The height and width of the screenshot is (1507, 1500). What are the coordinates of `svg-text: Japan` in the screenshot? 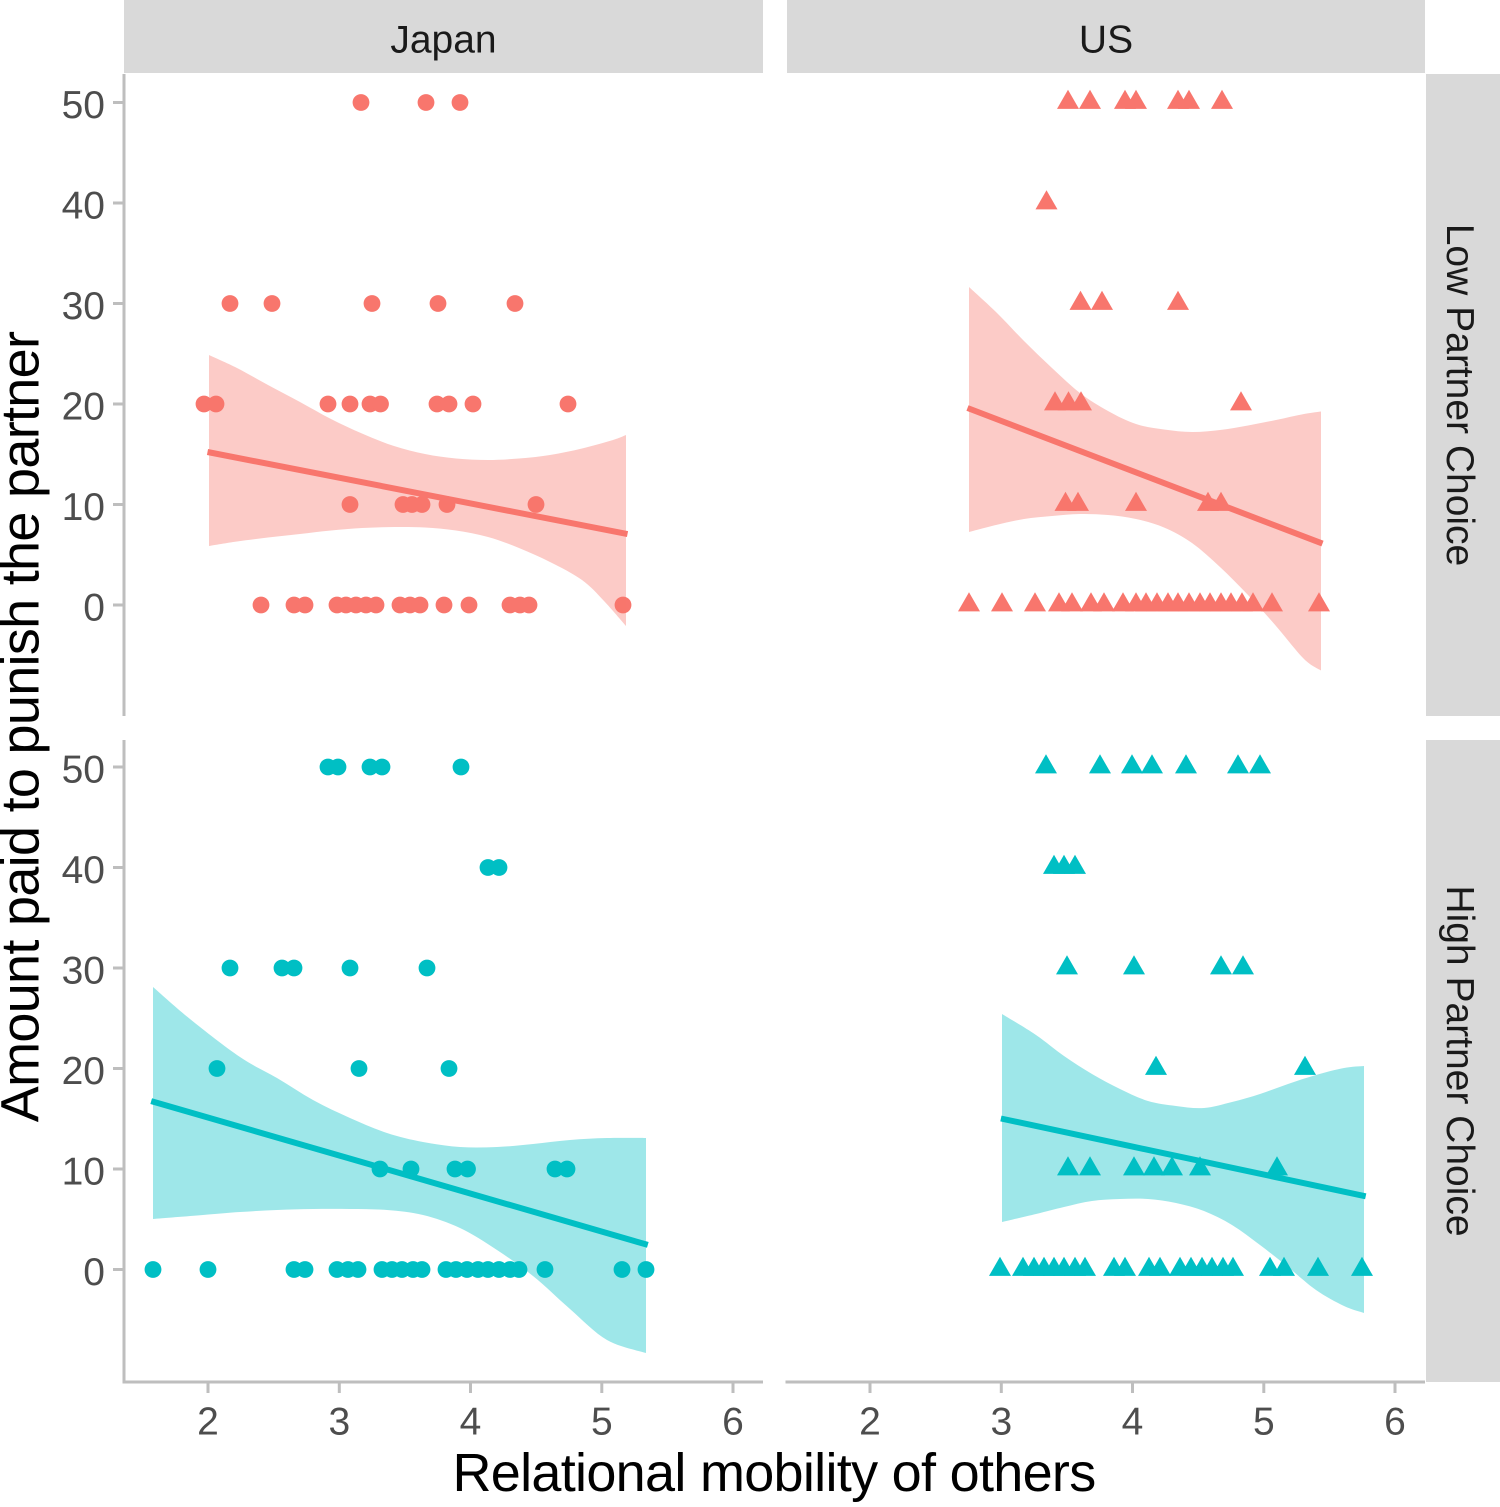 It's located at (443, 40).